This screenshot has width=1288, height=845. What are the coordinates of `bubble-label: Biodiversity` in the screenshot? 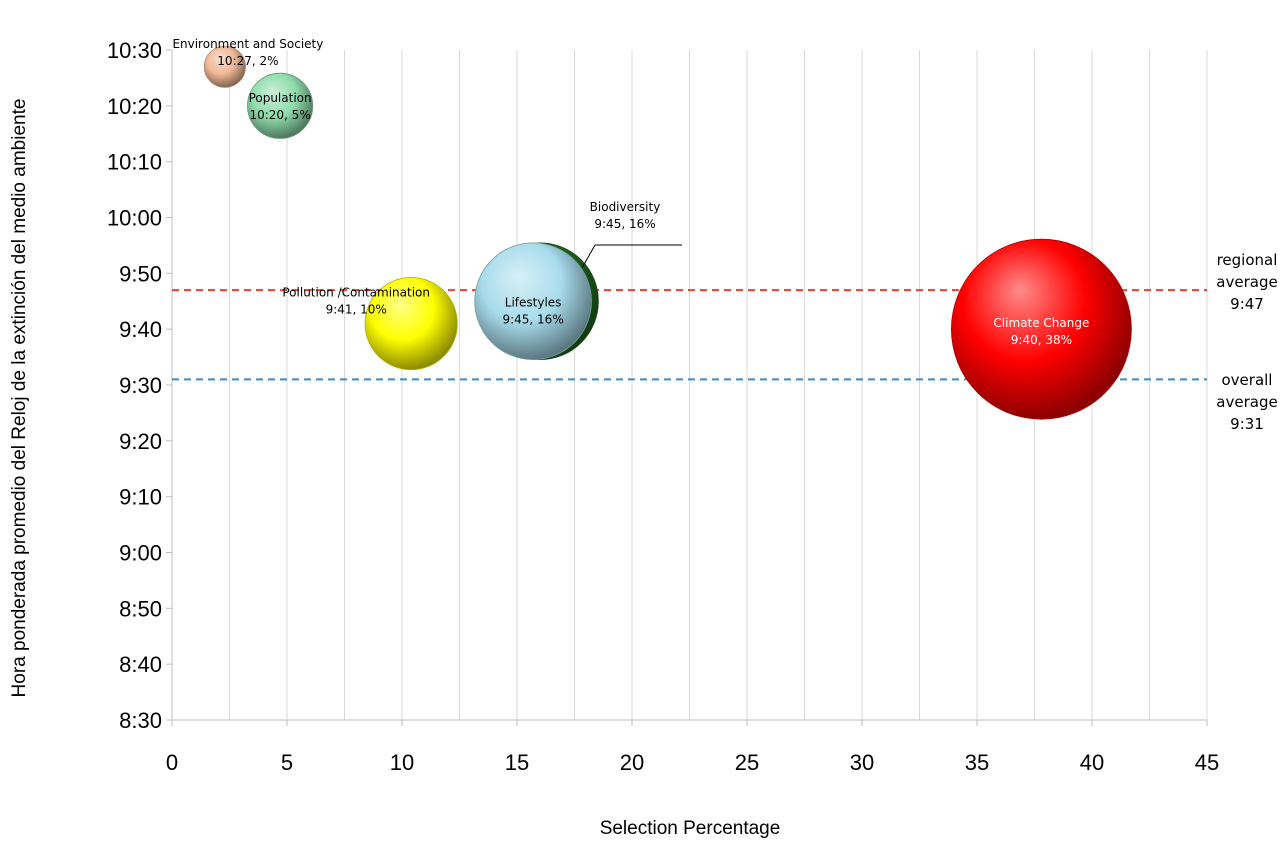 It's located at (625, 207).